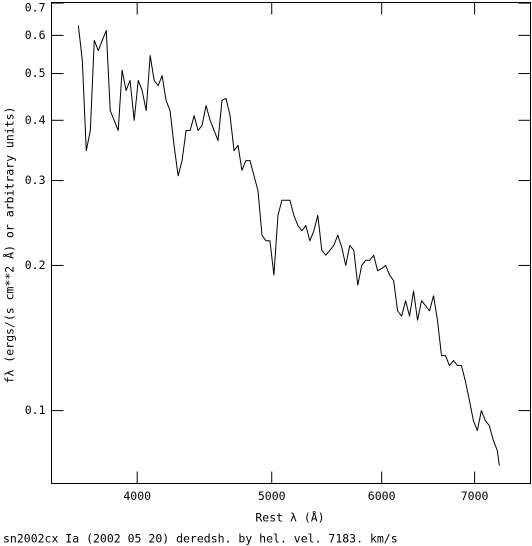 This screenshot has height=546, width=532. I want to click on x-tick-label: 4000, so click(137, 496).